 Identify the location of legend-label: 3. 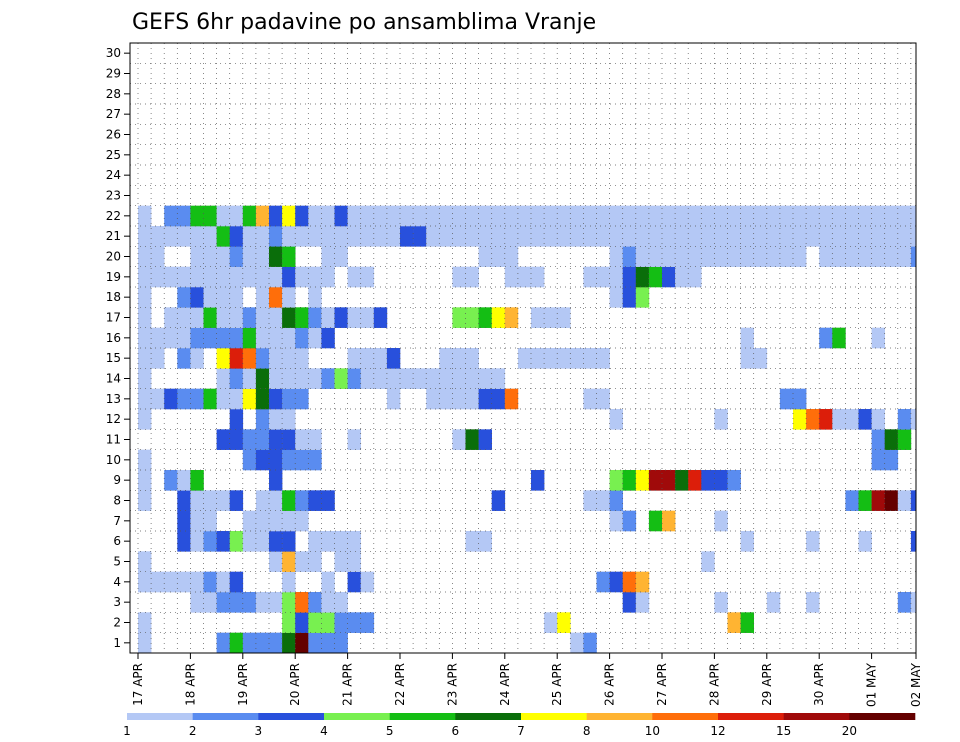
(259, 731).